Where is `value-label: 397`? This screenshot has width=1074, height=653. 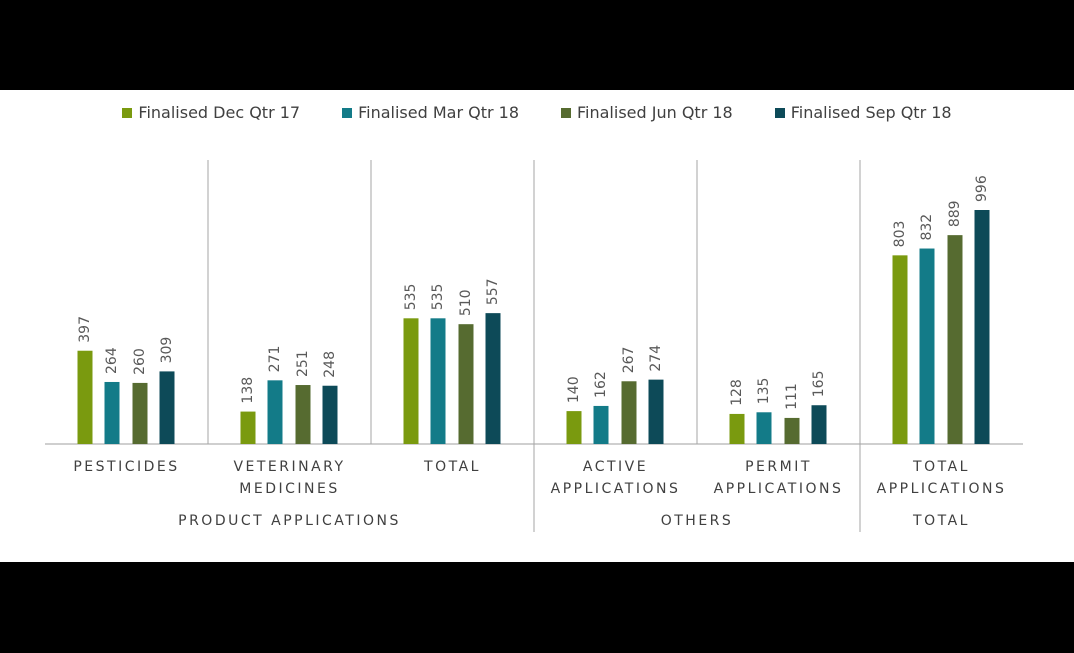
value-label: 397 is located at coordinates (85, 329).